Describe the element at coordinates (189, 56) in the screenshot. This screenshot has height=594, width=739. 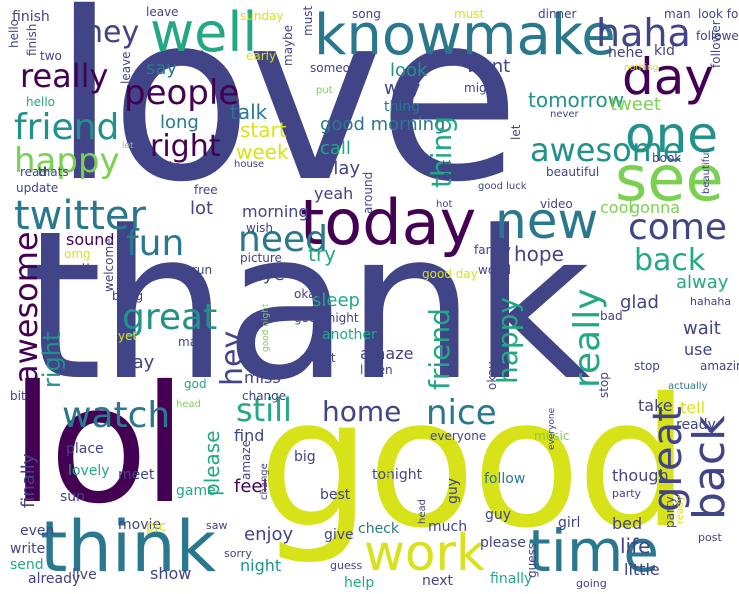
I see `word-excite: stuff` at that location.